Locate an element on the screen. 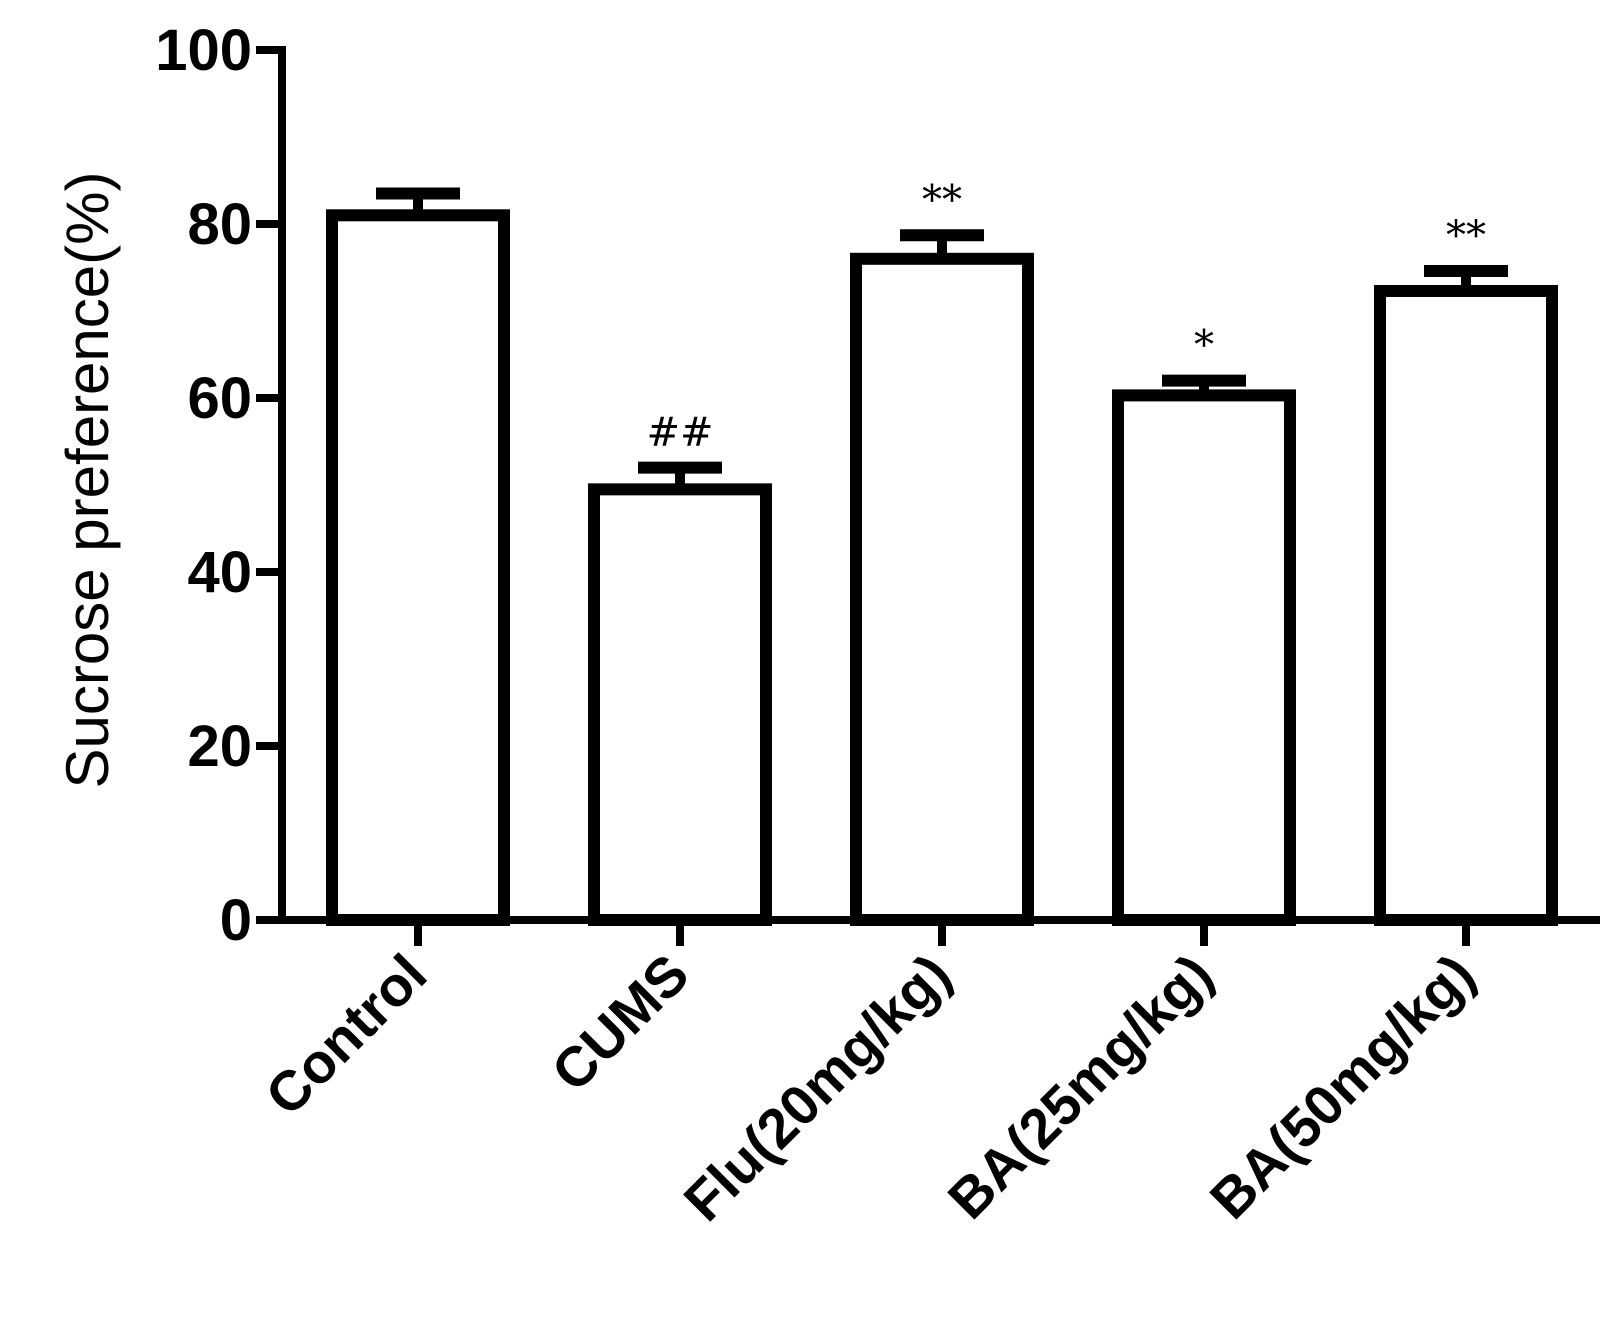 The height and width of the screenshot is (1318, 1608). x-tick-label-4: BA(50mg/kg) is located at coordinates (1342, 1086).